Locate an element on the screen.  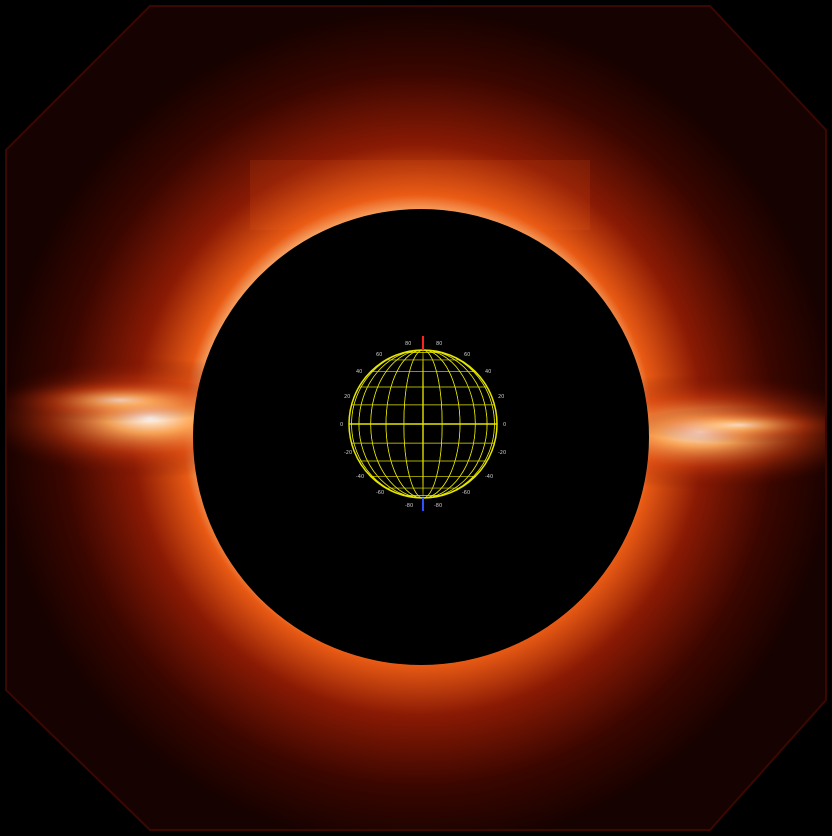
label-lat-60-right: 60 is located at coordinates (467, 355).